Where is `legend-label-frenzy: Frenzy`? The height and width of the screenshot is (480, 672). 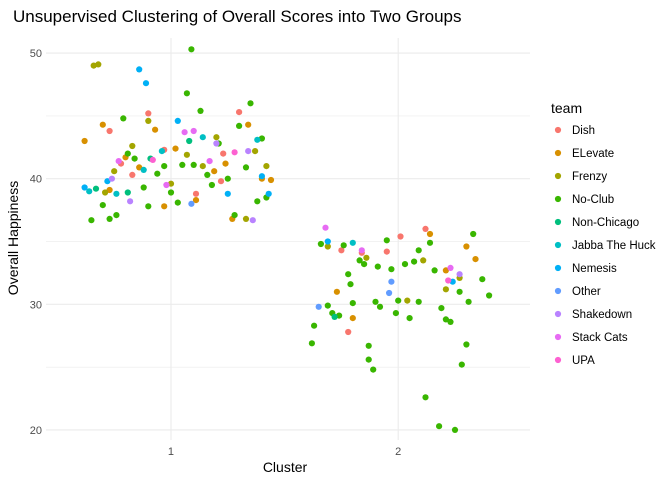
legend-label-frenzy: Frenzy is located at coordinates (589, 177).